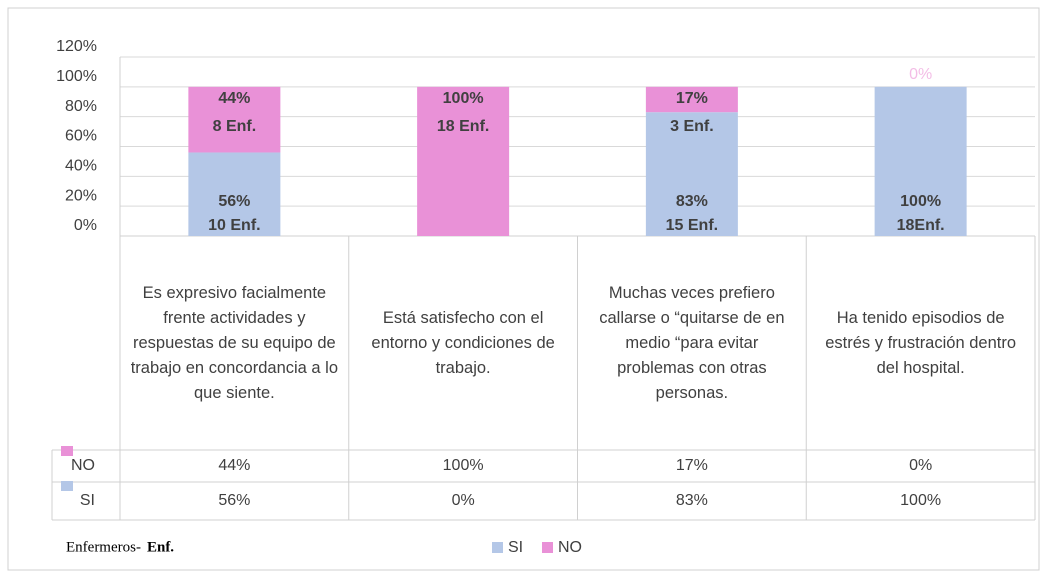  Describe the element at coordinates (103, 547) in the screenshot. I see `note: Enfermeros-` at that location.